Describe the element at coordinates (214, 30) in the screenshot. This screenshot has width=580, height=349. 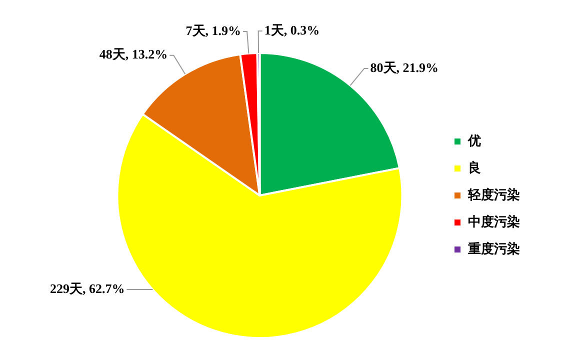
I see `data-label: 7天, 1.9%` at that location.